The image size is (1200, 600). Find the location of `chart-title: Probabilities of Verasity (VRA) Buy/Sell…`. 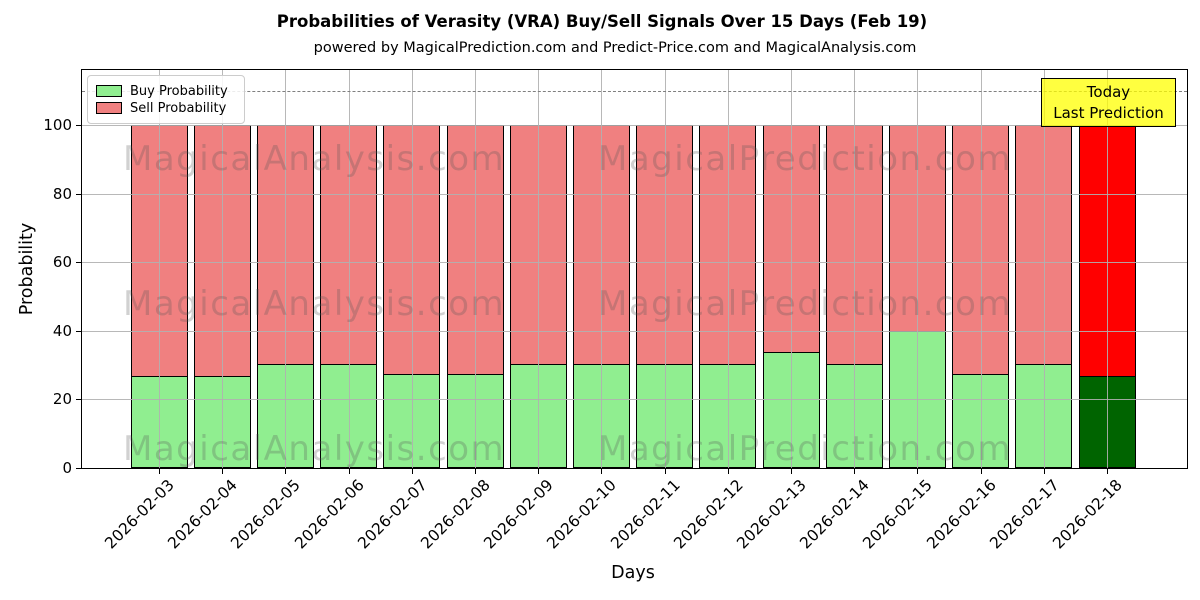

chart-title: Probabilities of Verasity (VRA) Buy/Sell… is located at coordinates (602, 21).